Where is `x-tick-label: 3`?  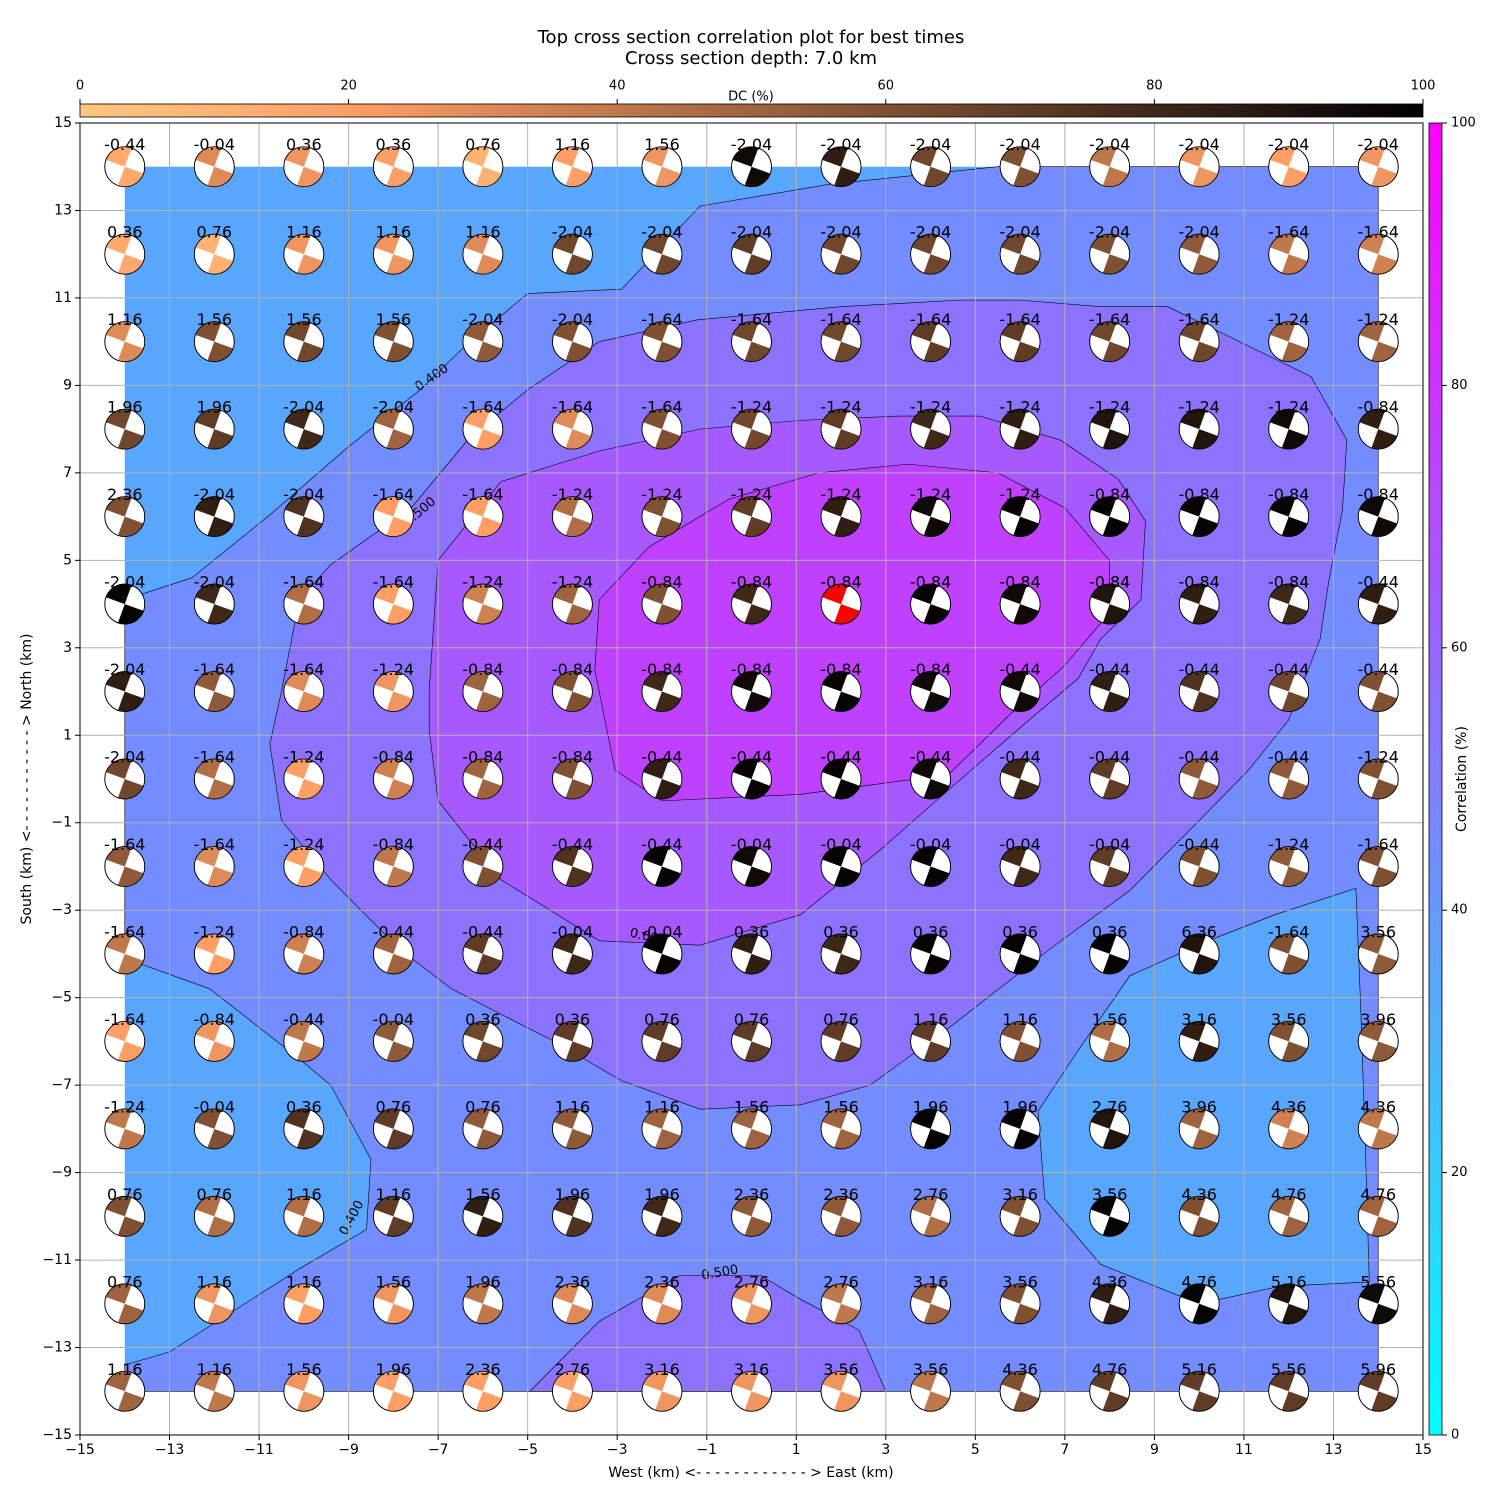
x-tick-label: 3 is located at coordinates (885, 1450).